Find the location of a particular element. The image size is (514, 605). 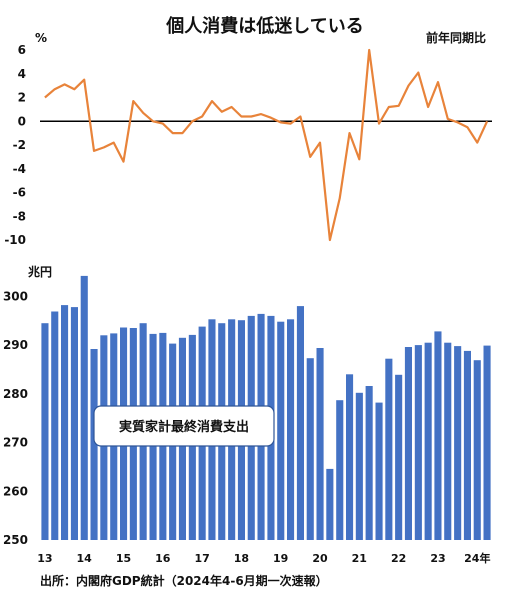

bar-y-tick-label: 290 is located at coordinates (15, 345).